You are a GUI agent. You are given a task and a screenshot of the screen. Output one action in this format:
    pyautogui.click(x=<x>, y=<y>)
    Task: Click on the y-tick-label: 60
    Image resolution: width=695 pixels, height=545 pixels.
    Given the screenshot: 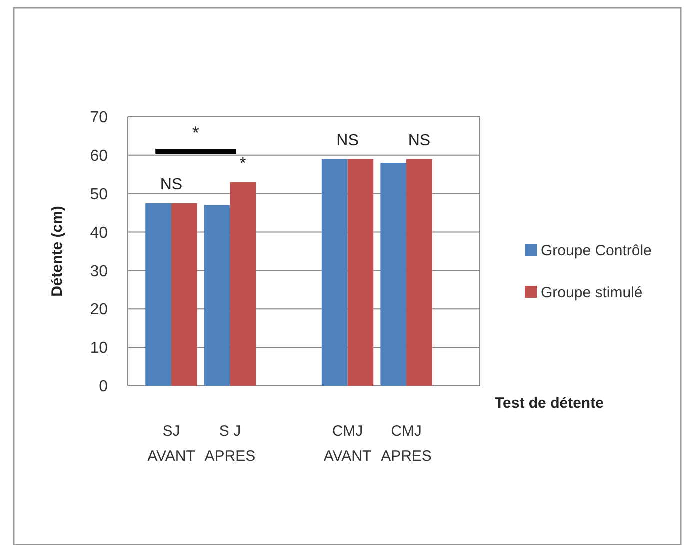 What is the action you would take?
    pyautogui.click(x=99, y=157)
    